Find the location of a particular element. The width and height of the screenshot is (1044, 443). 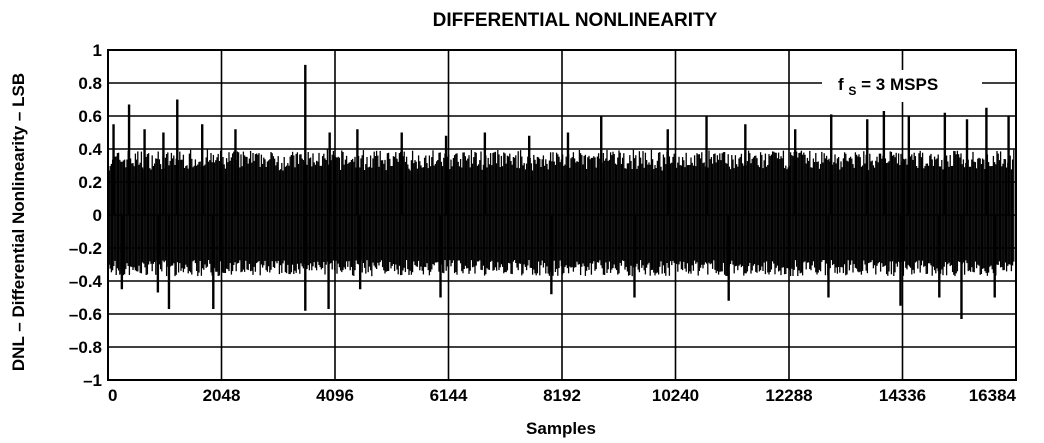

y-tick-label: –0.6 is located at coordinates (85, 314).